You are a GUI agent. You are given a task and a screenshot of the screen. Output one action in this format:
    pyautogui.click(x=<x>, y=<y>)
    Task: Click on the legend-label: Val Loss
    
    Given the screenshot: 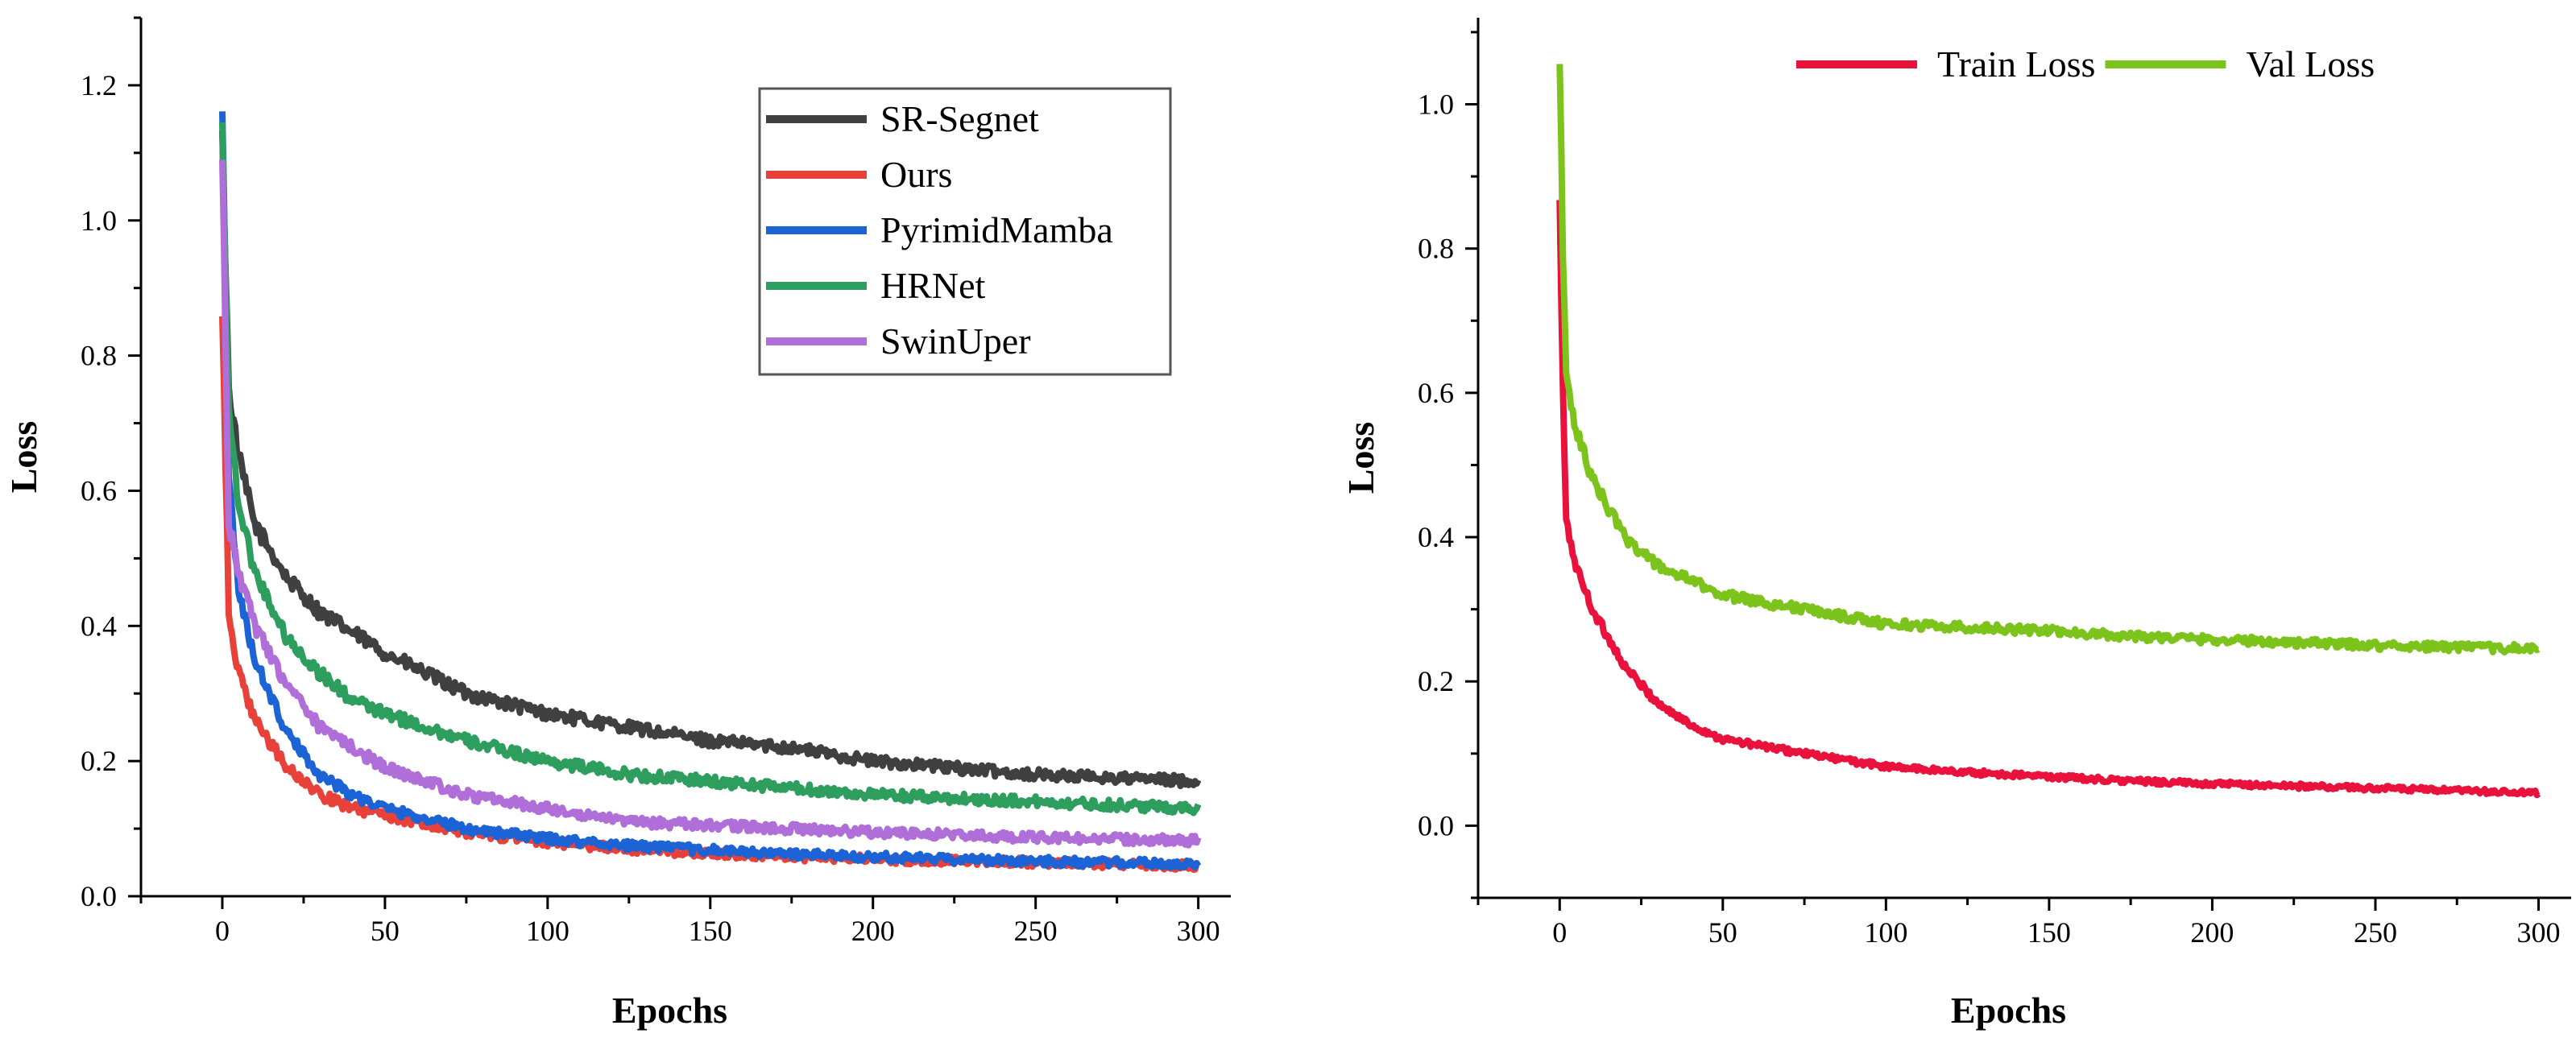 What is the action you would take?
    pyautogui.click(x=2310, y=64)
    